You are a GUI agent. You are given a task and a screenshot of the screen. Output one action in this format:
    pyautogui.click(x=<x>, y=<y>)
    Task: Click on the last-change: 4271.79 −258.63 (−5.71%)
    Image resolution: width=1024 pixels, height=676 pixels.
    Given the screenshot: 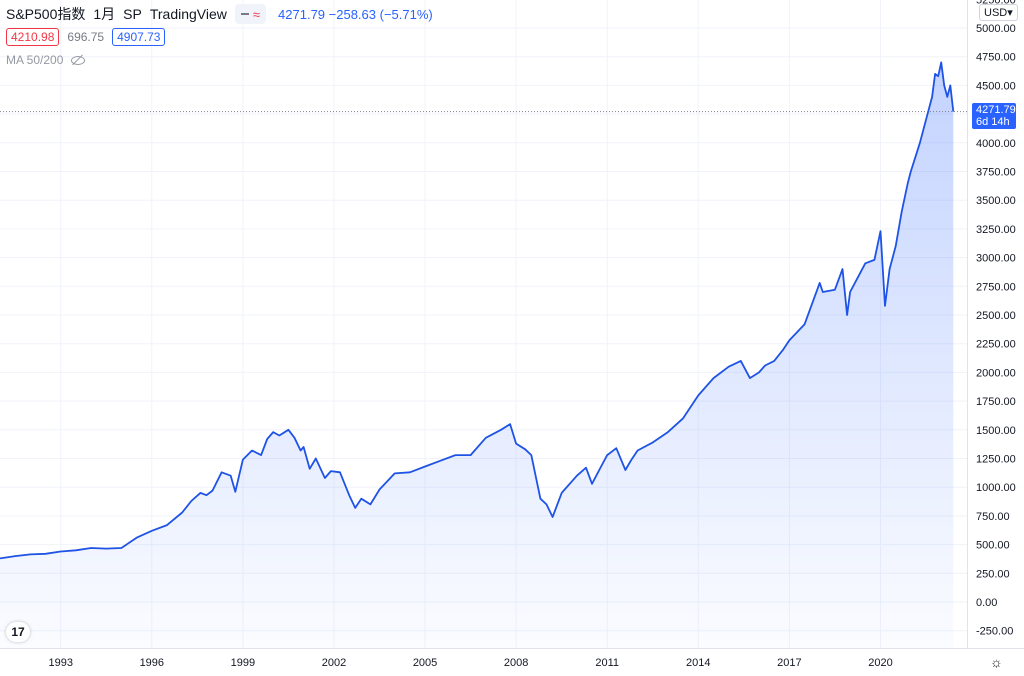 What is the action you would take?
    pyautogui.click(x=355, y=14)
    